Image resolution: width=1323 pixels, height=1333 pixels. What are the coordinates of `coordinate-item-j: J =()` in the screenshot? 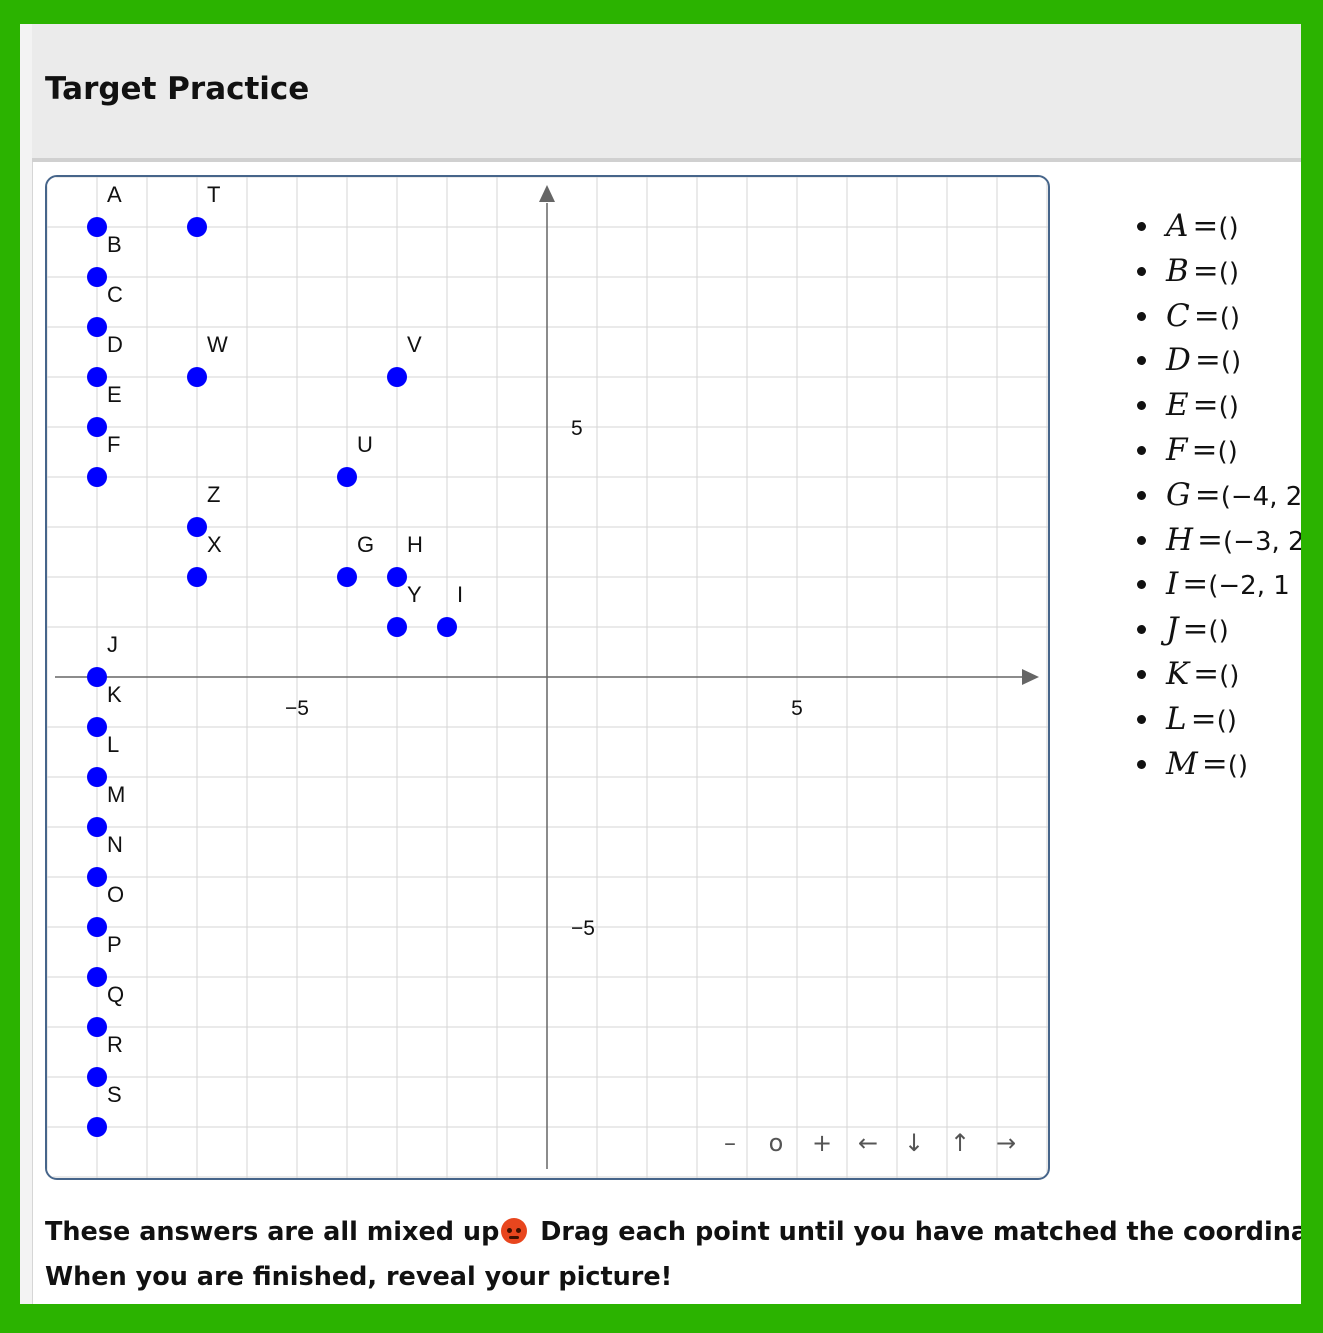 It's located at (1218, 629).